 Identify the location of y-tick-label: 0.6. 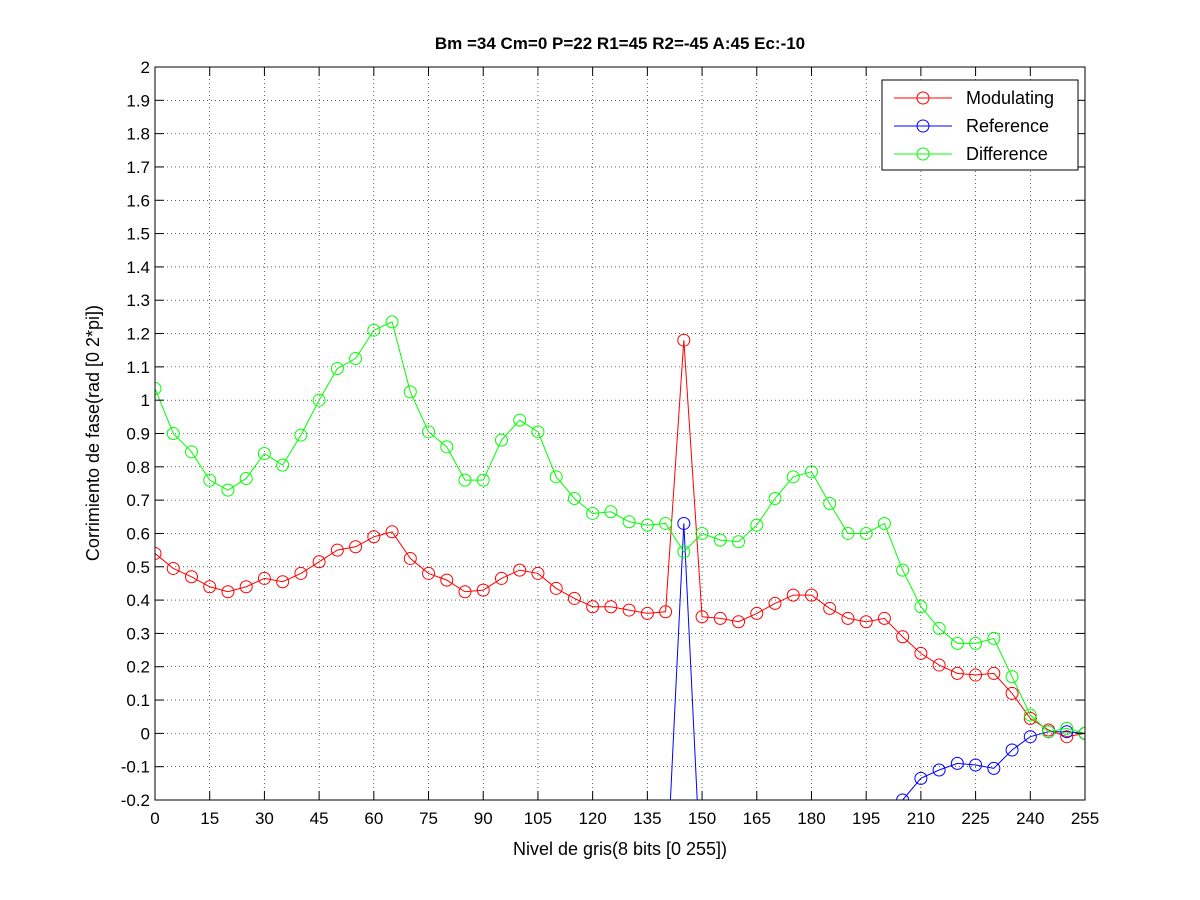
(138, 533).